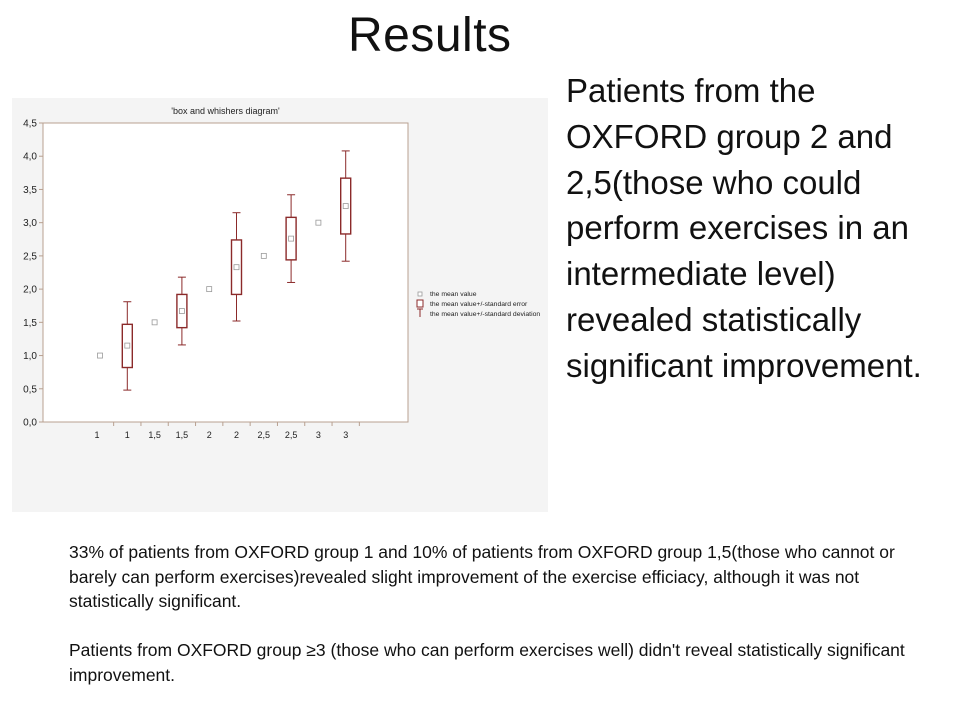 Image resolution: width=960 pixels, height=720 pixels. What do you see at coordinates (485, 314) in the screenshot?
I see `legend-label: the mean value+/-standard deviation` at bounding box center [485, 314].